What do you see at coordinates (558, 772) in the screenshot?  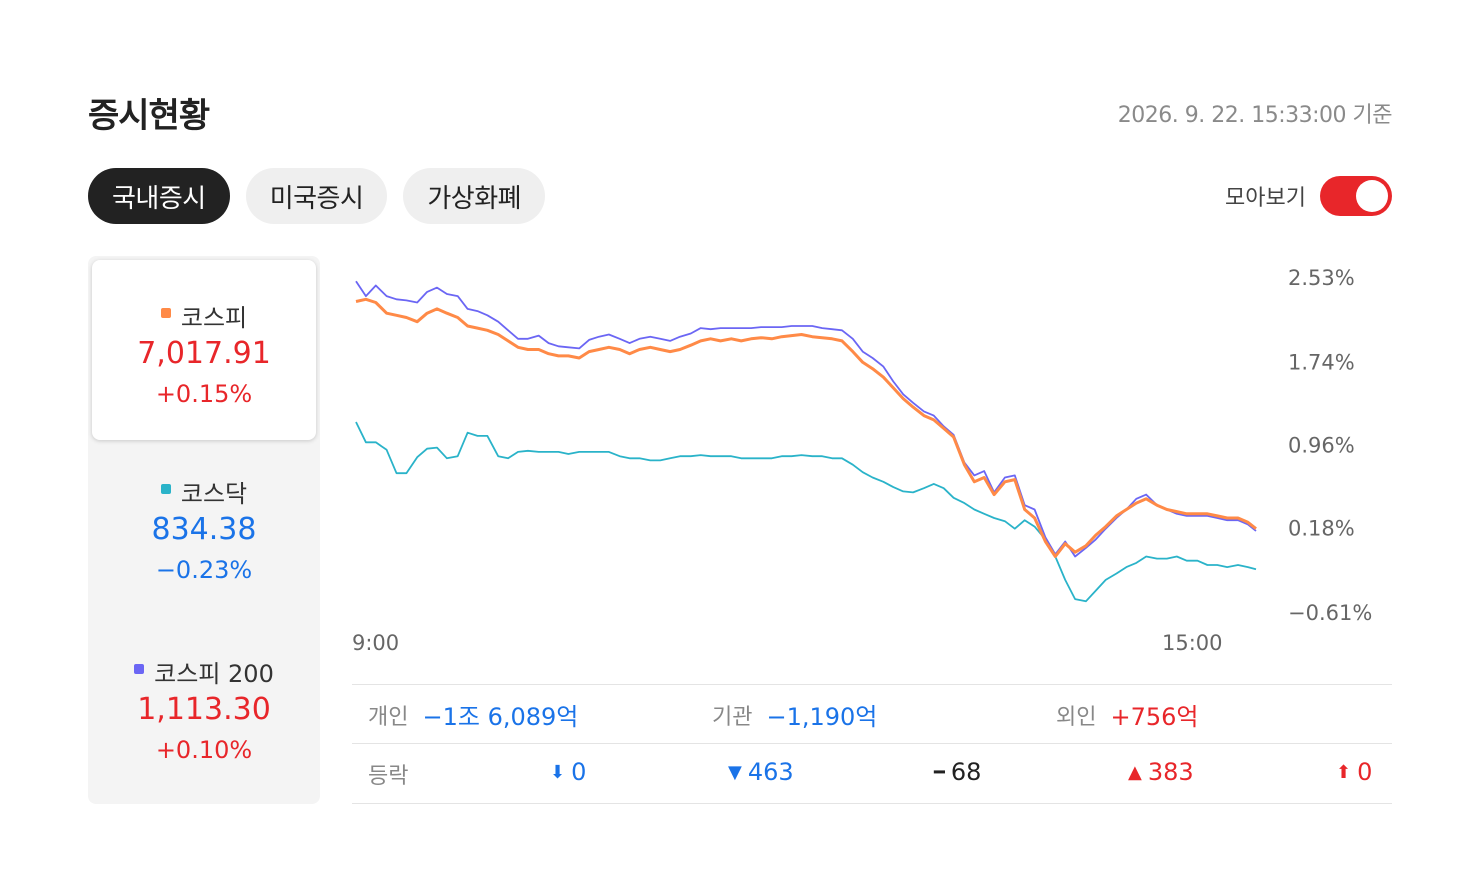 I see `arrow-down-icon: ⬇` at bounding box center [558, 772].